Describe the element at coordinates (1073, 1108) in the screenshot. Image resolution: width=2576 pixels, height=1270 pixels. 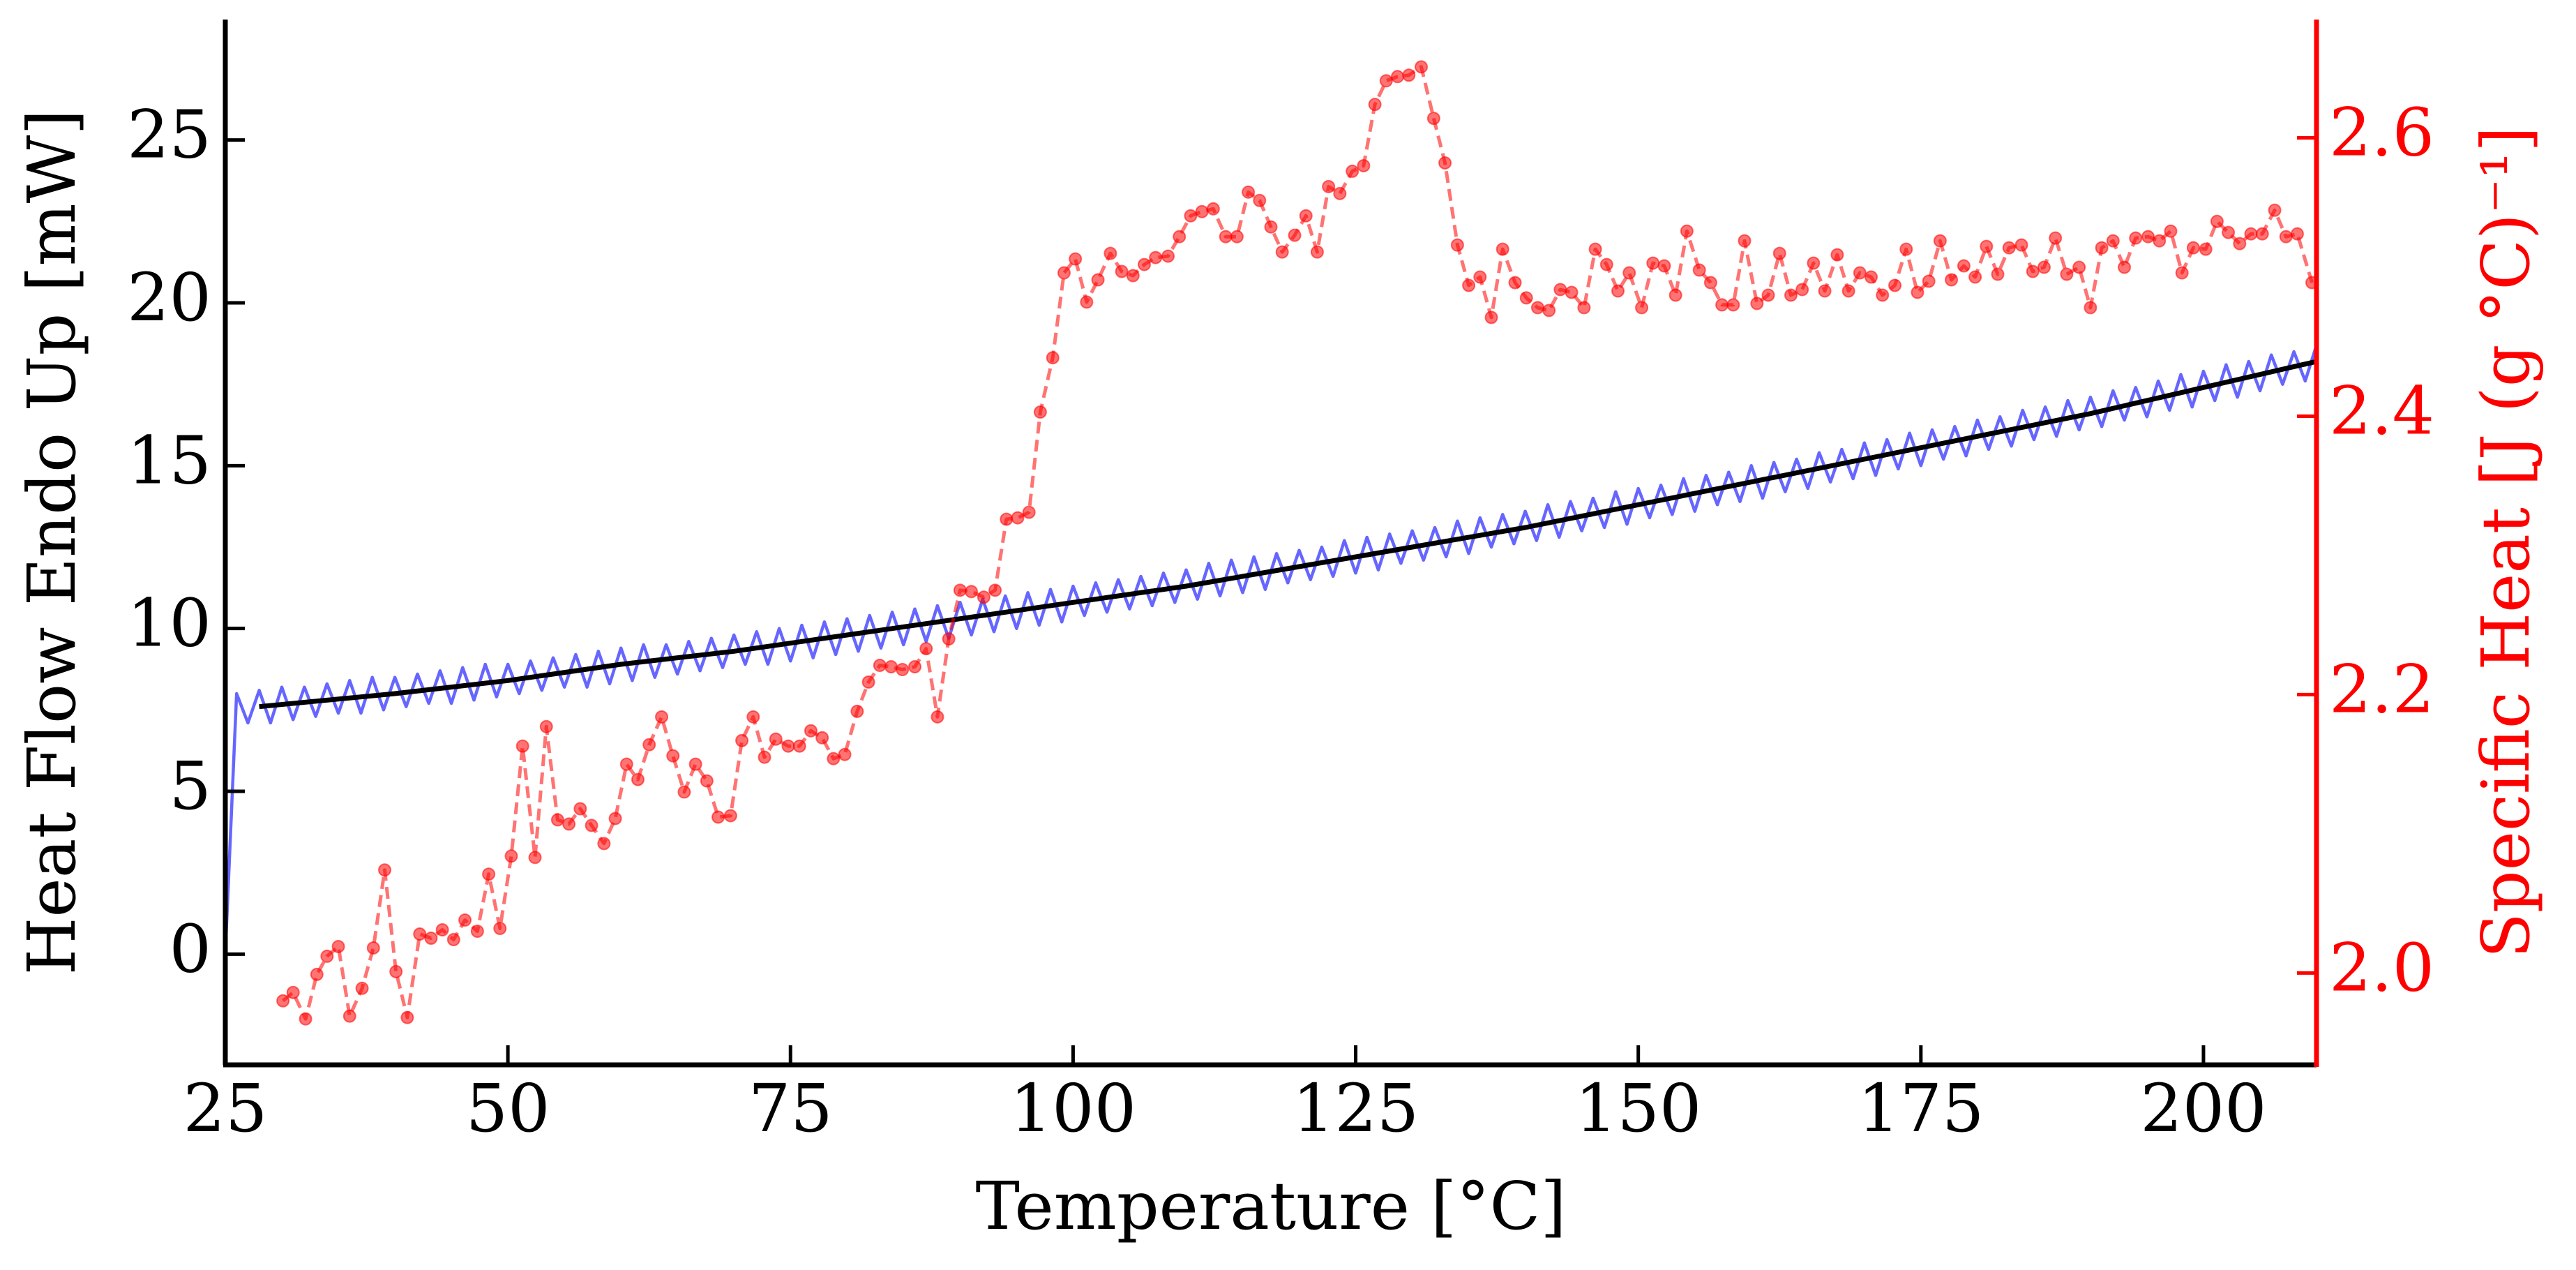
I see `x-tick-label: 100` at that location.